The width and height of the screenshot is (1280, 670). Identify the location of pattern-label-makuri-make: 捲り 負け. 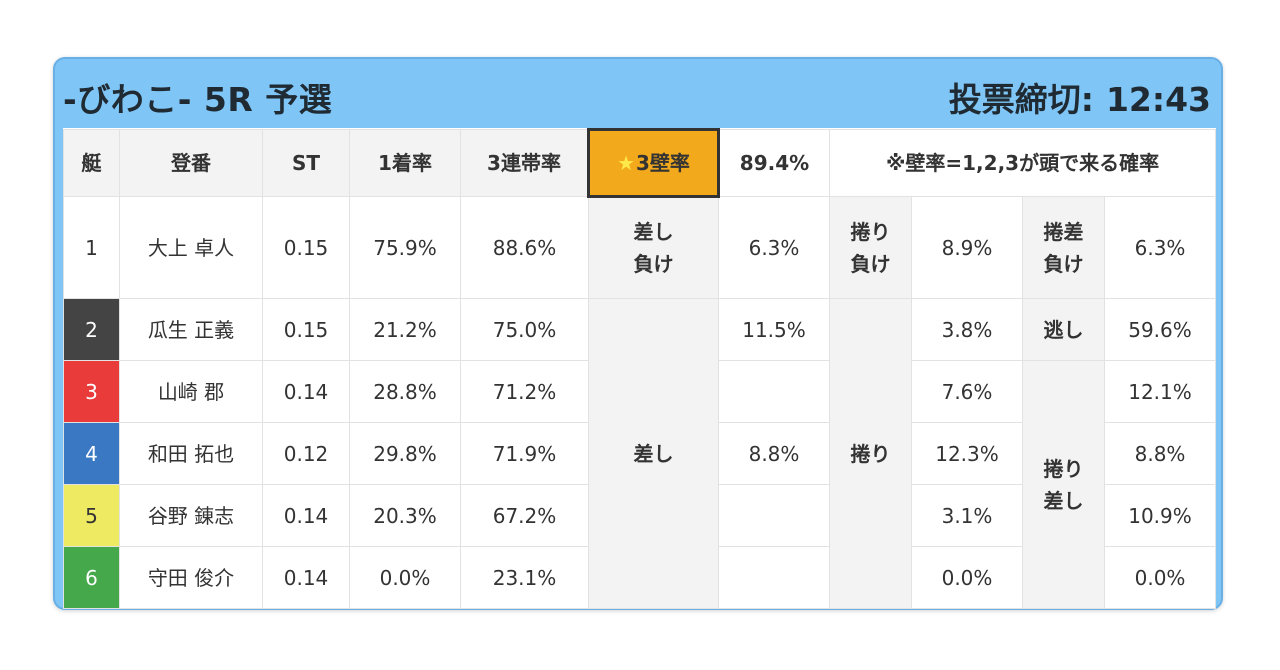
(870, 247).